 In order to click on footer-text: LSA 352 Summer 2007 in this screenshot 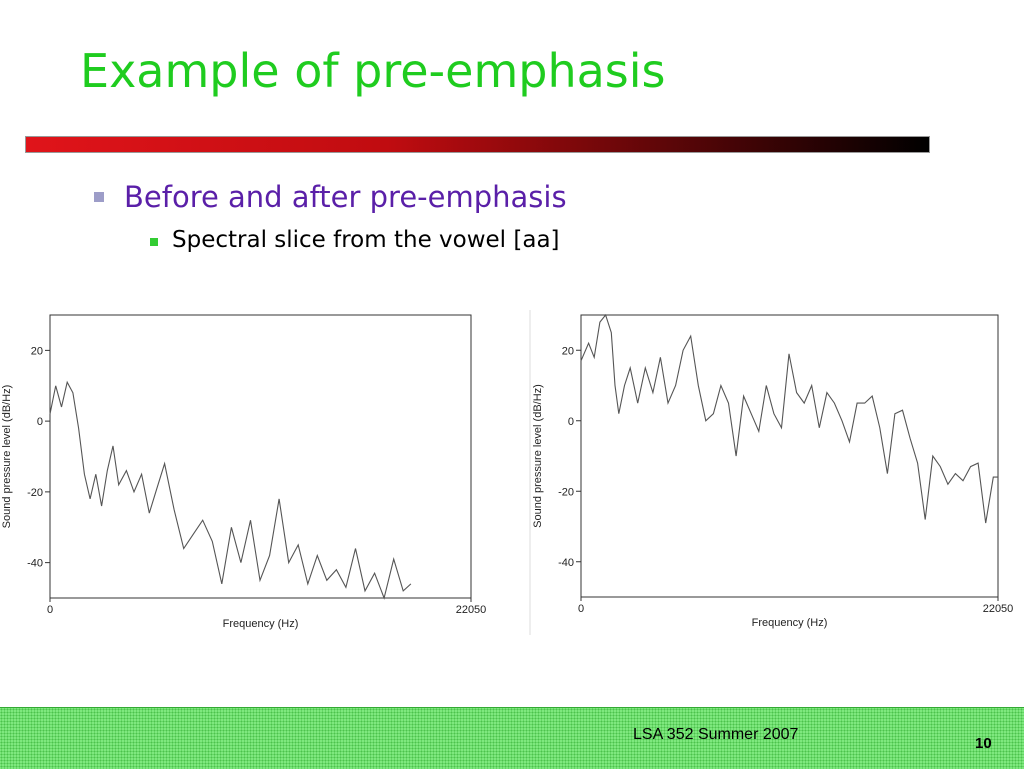, I will do `click(716, 734)`.